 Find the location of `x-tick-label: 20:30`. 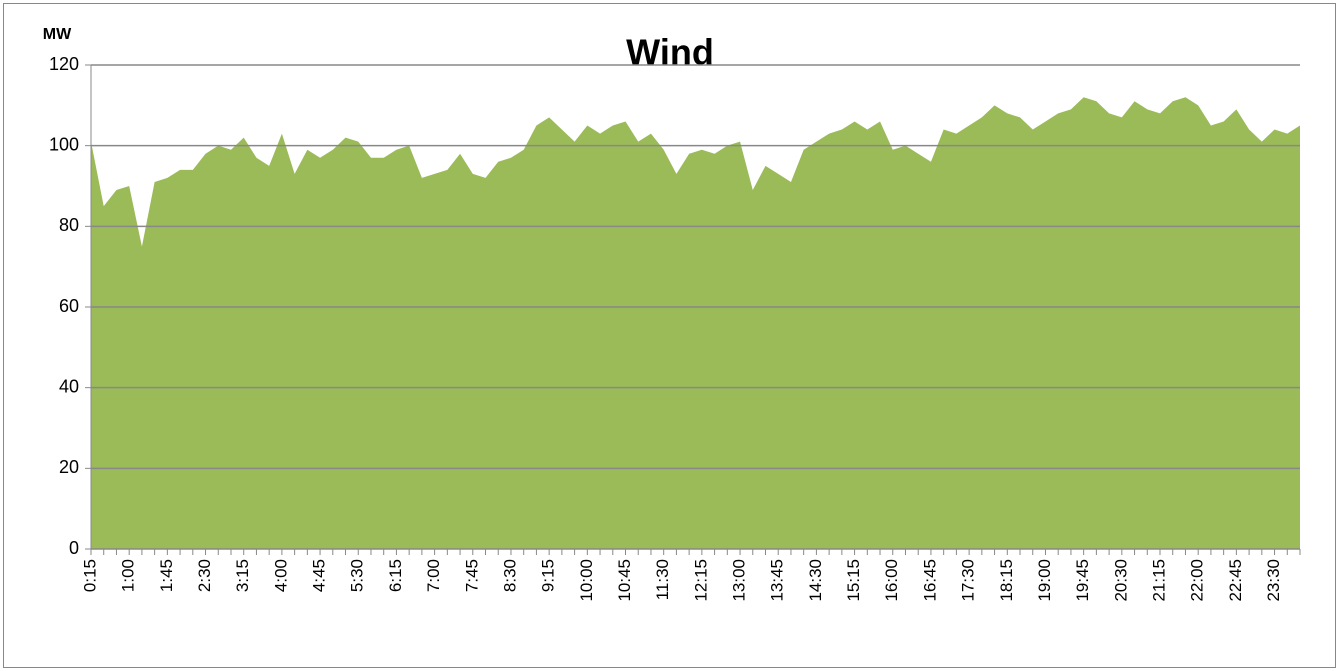

x-tick-label: 20:30 is located at coordinates (1120, 580).